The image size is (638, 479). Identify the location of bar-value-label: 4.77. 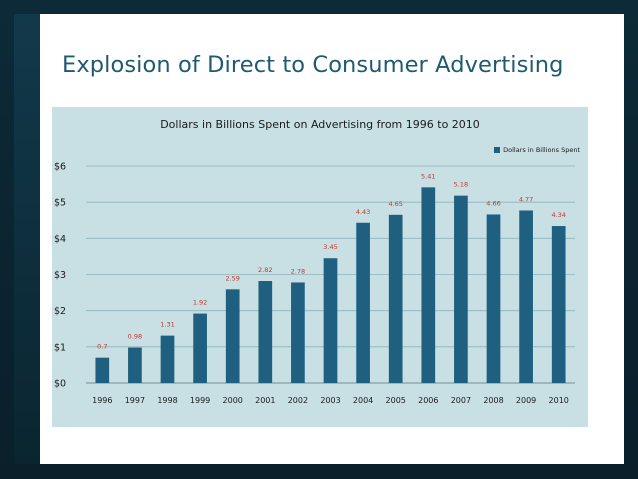
(526, 199).